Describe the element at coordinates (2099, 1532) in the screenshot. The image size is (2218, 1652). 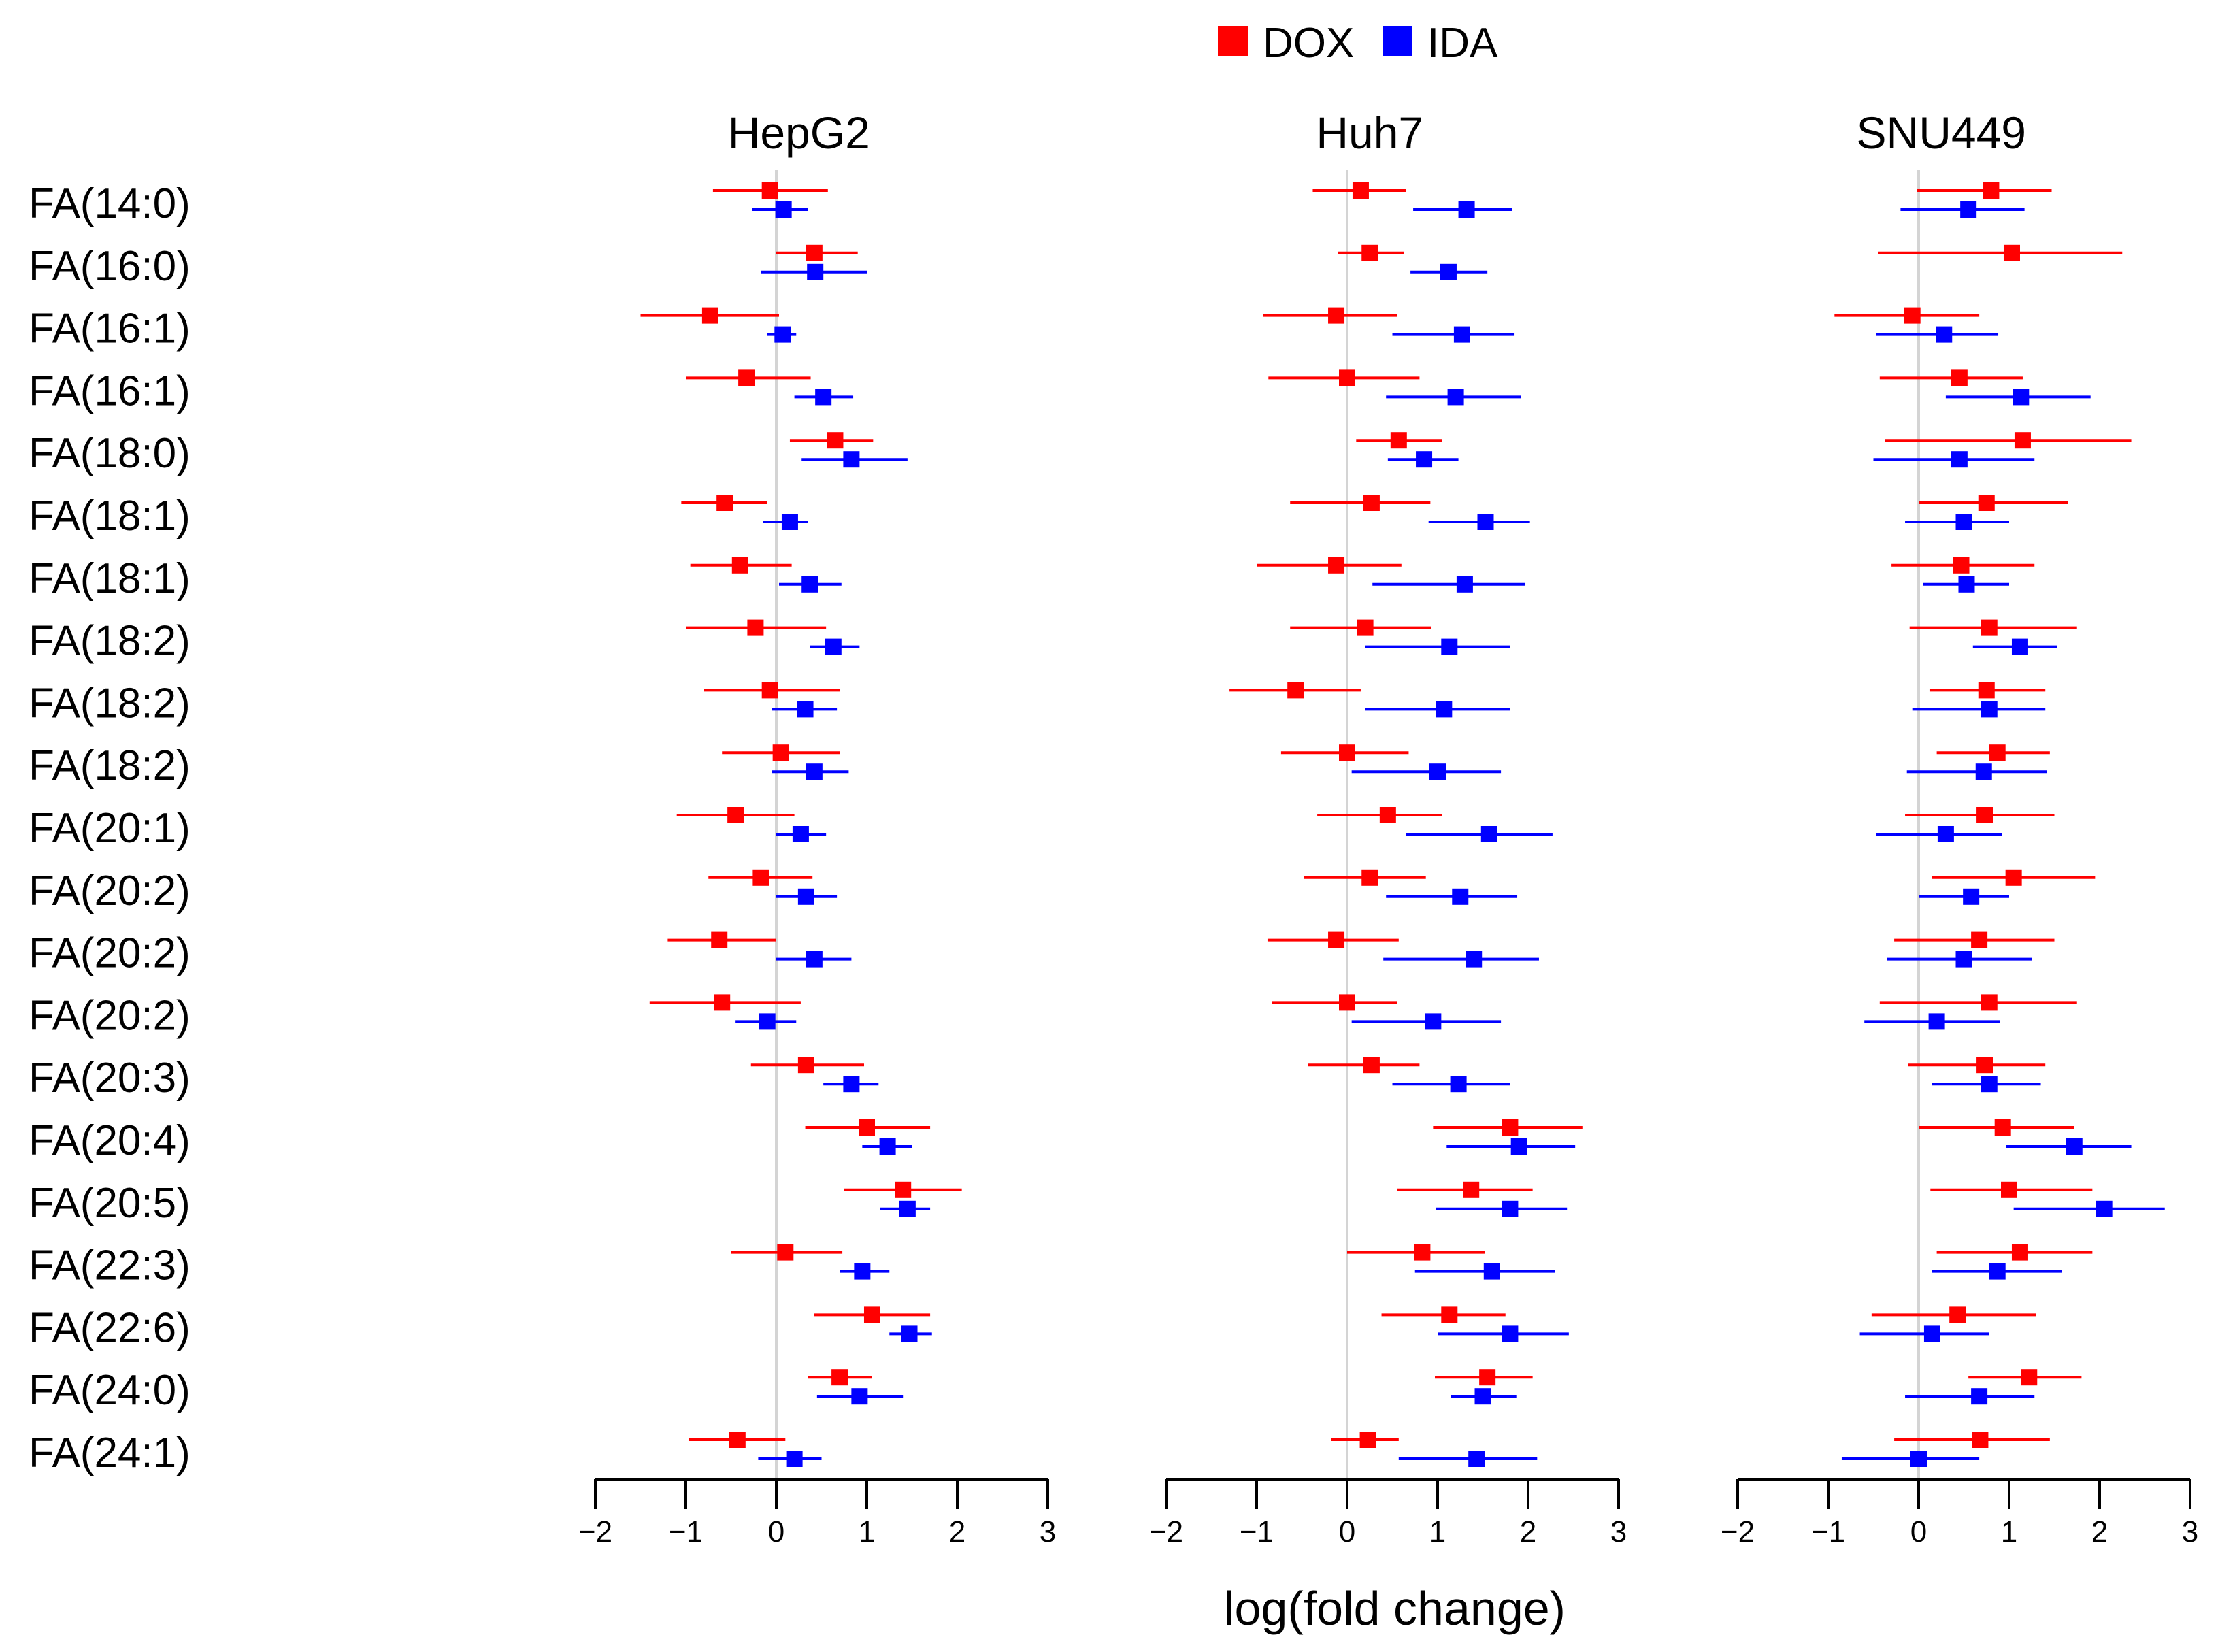
I see `x-tick-label: 2` at that location.